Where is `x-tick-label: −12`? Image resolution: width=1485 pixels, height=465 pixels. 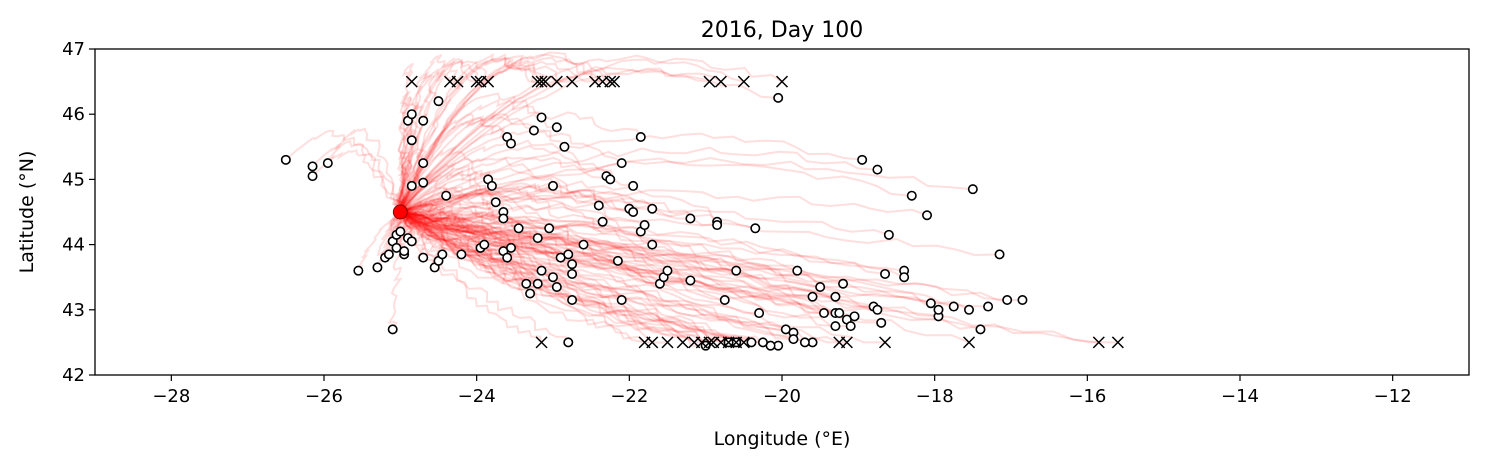 x-tick-label: −12 is located at coordinates (1393, 396).